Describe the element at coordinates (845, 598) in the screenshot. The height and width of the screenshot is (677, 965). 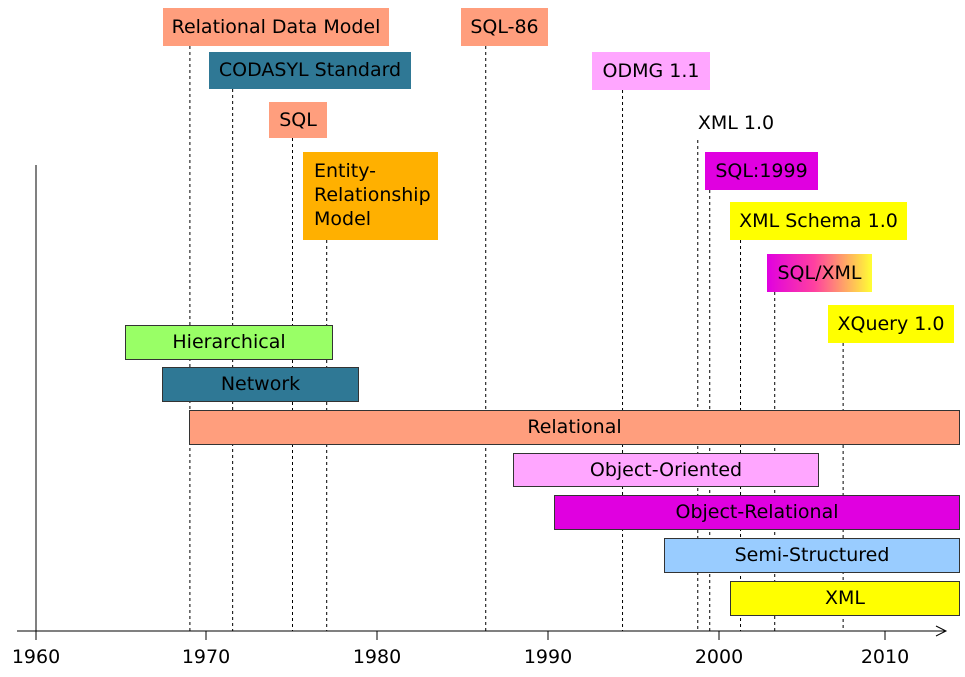
I see `era-bar-xml: XML` at that location.